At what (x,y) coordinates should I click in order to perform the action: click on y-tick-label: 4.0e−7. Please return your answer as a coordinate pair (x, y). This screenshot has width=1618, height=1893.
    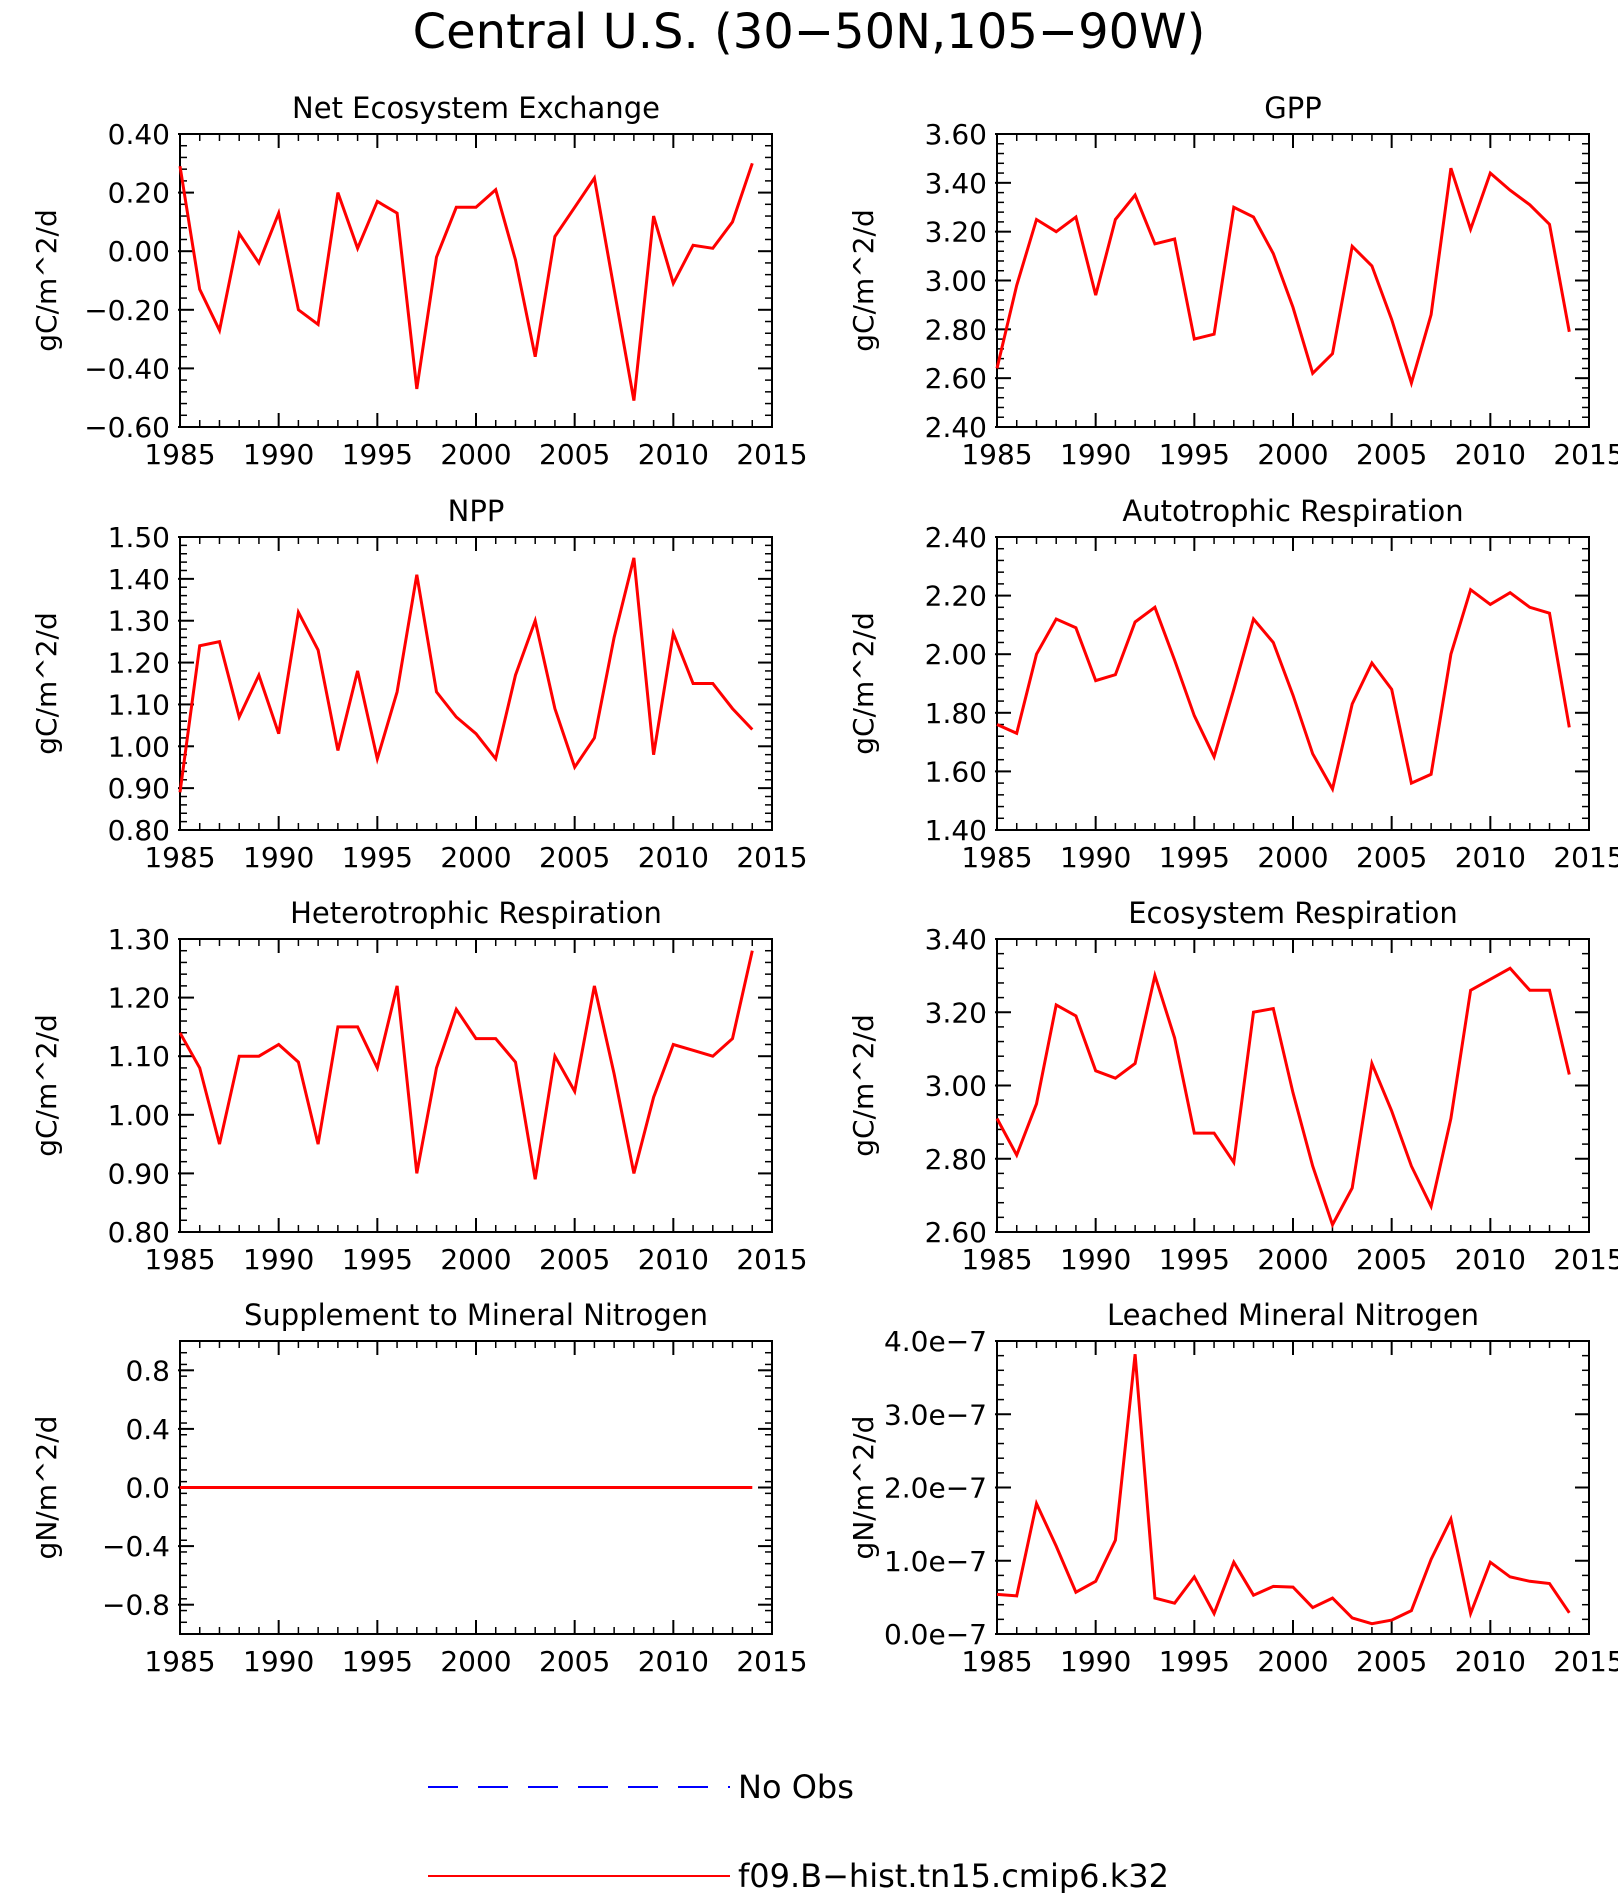
    Looking at the image, I should click on (935, 1341).